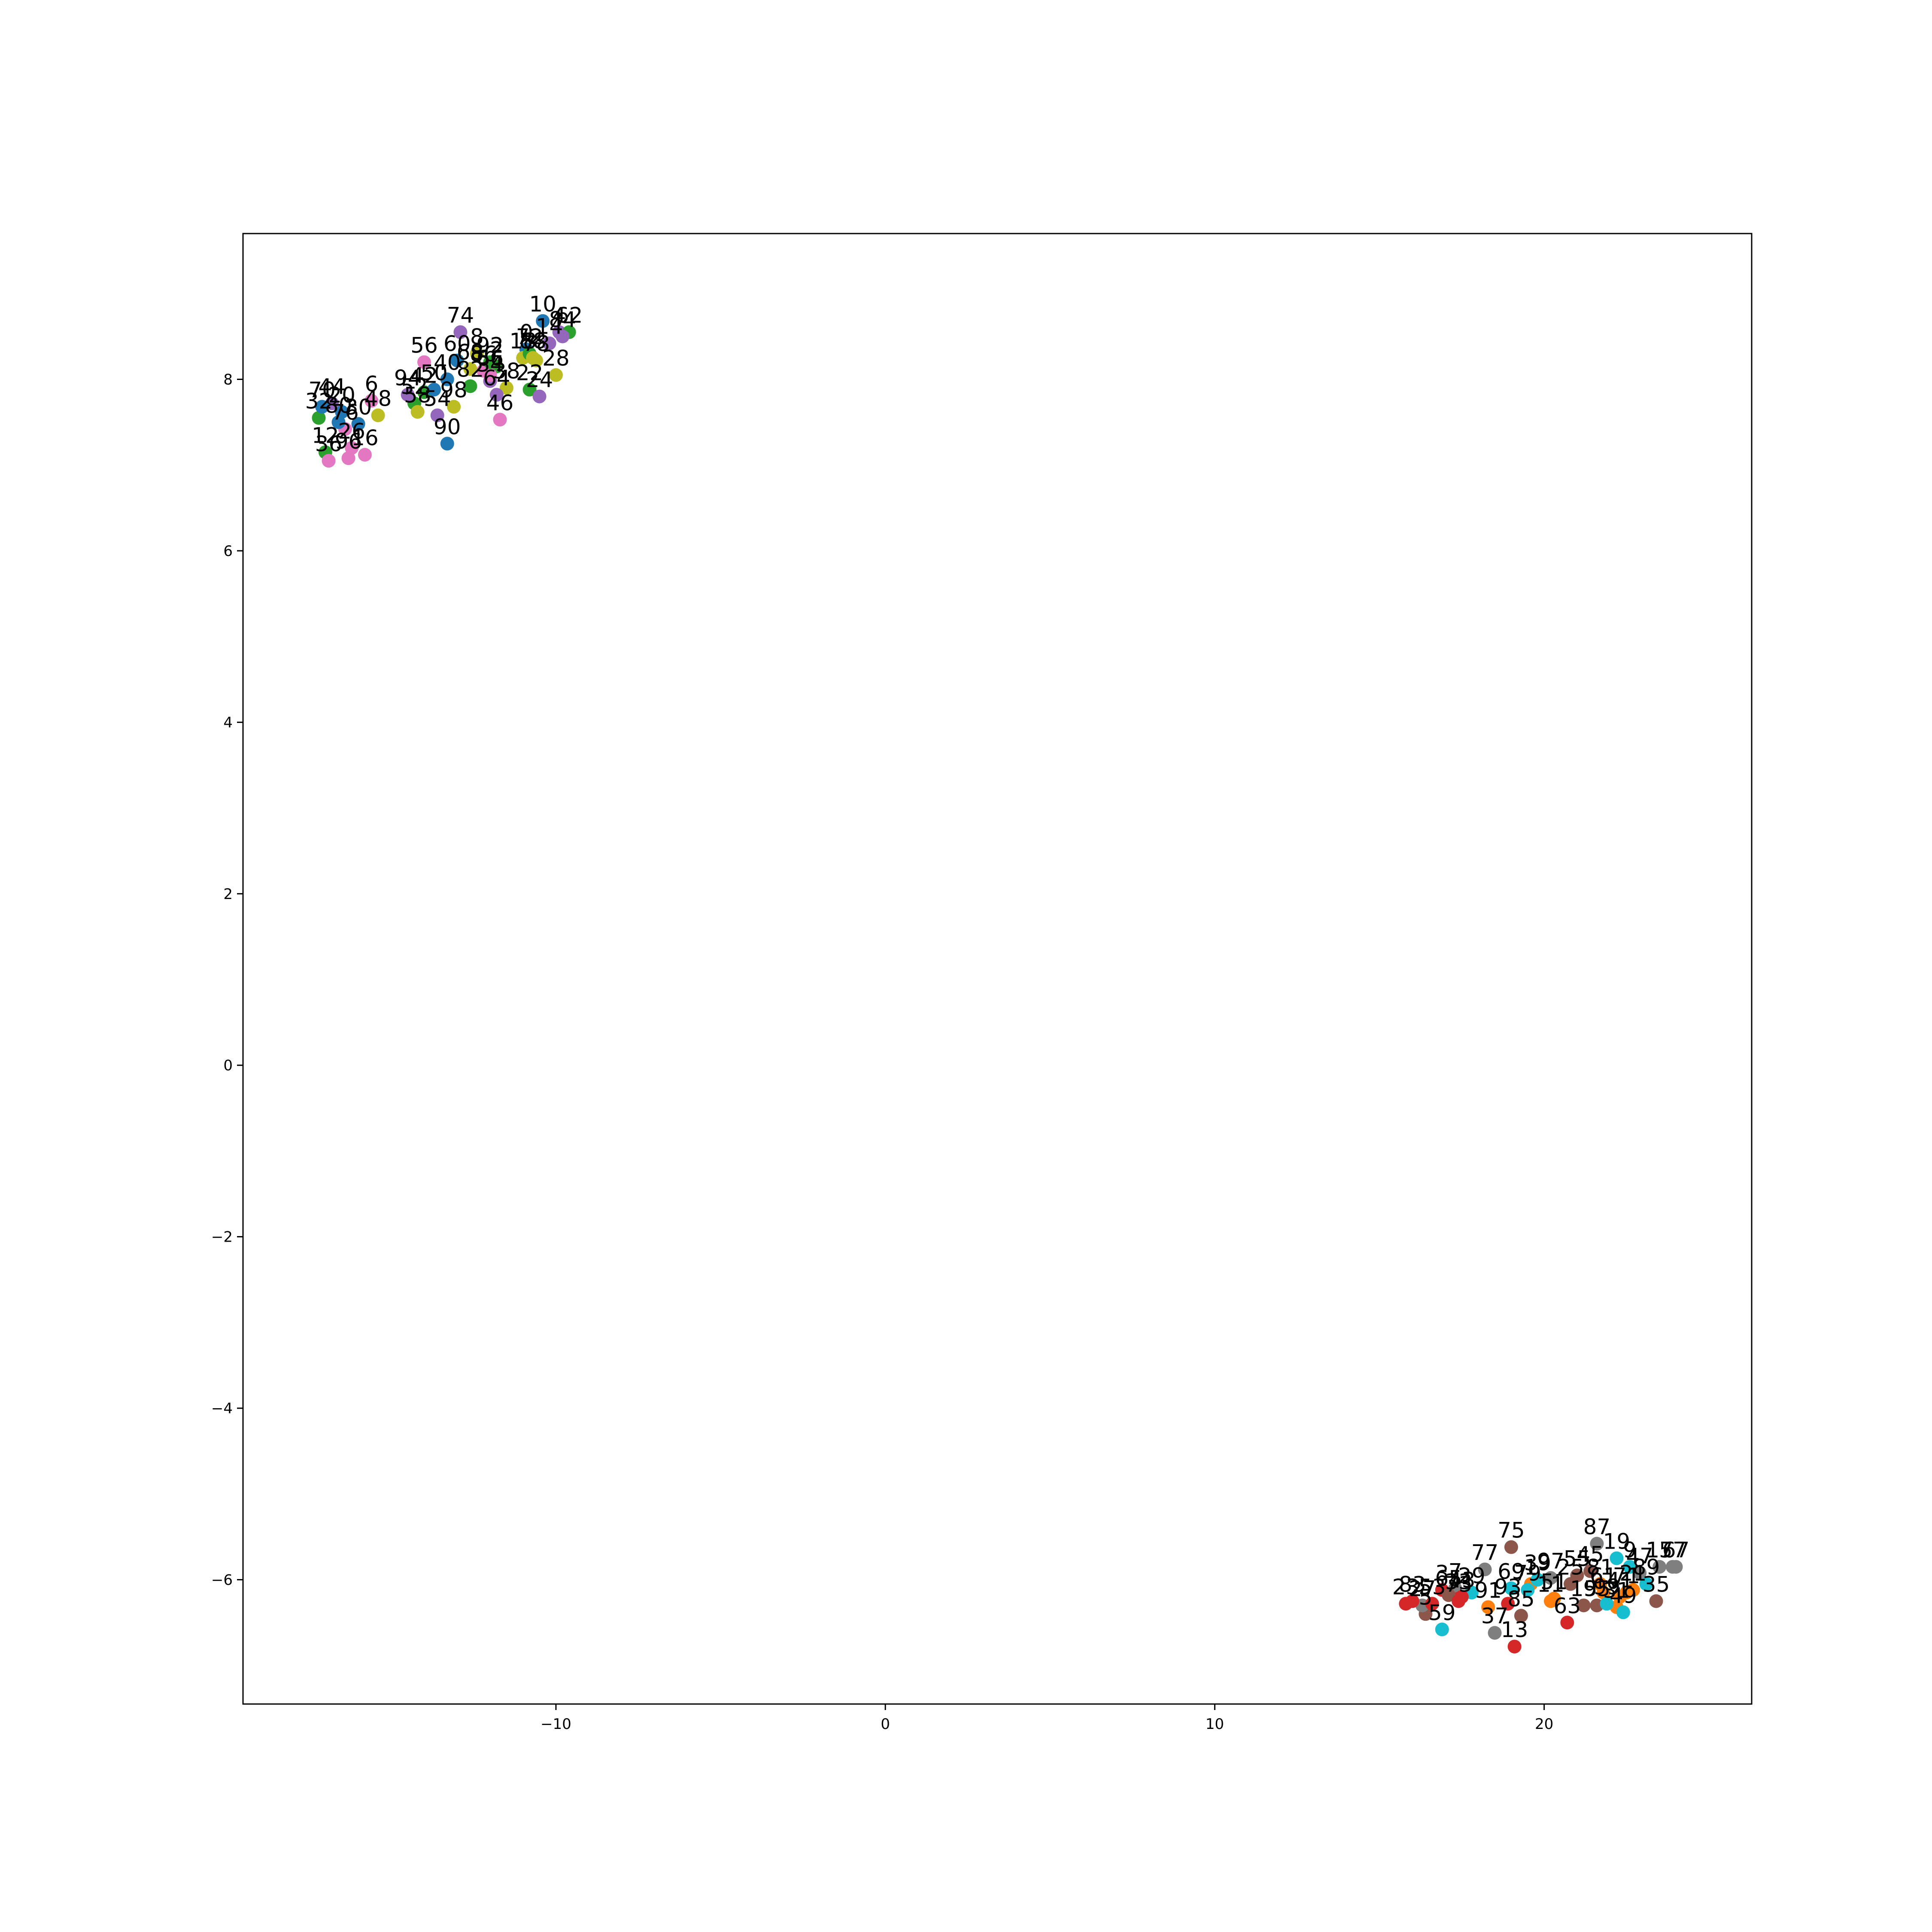  What do you see at coordinates (1488, 1590) in the screenshot?
I see `point-label-91: 91` at bounding box center [1488, 1590].